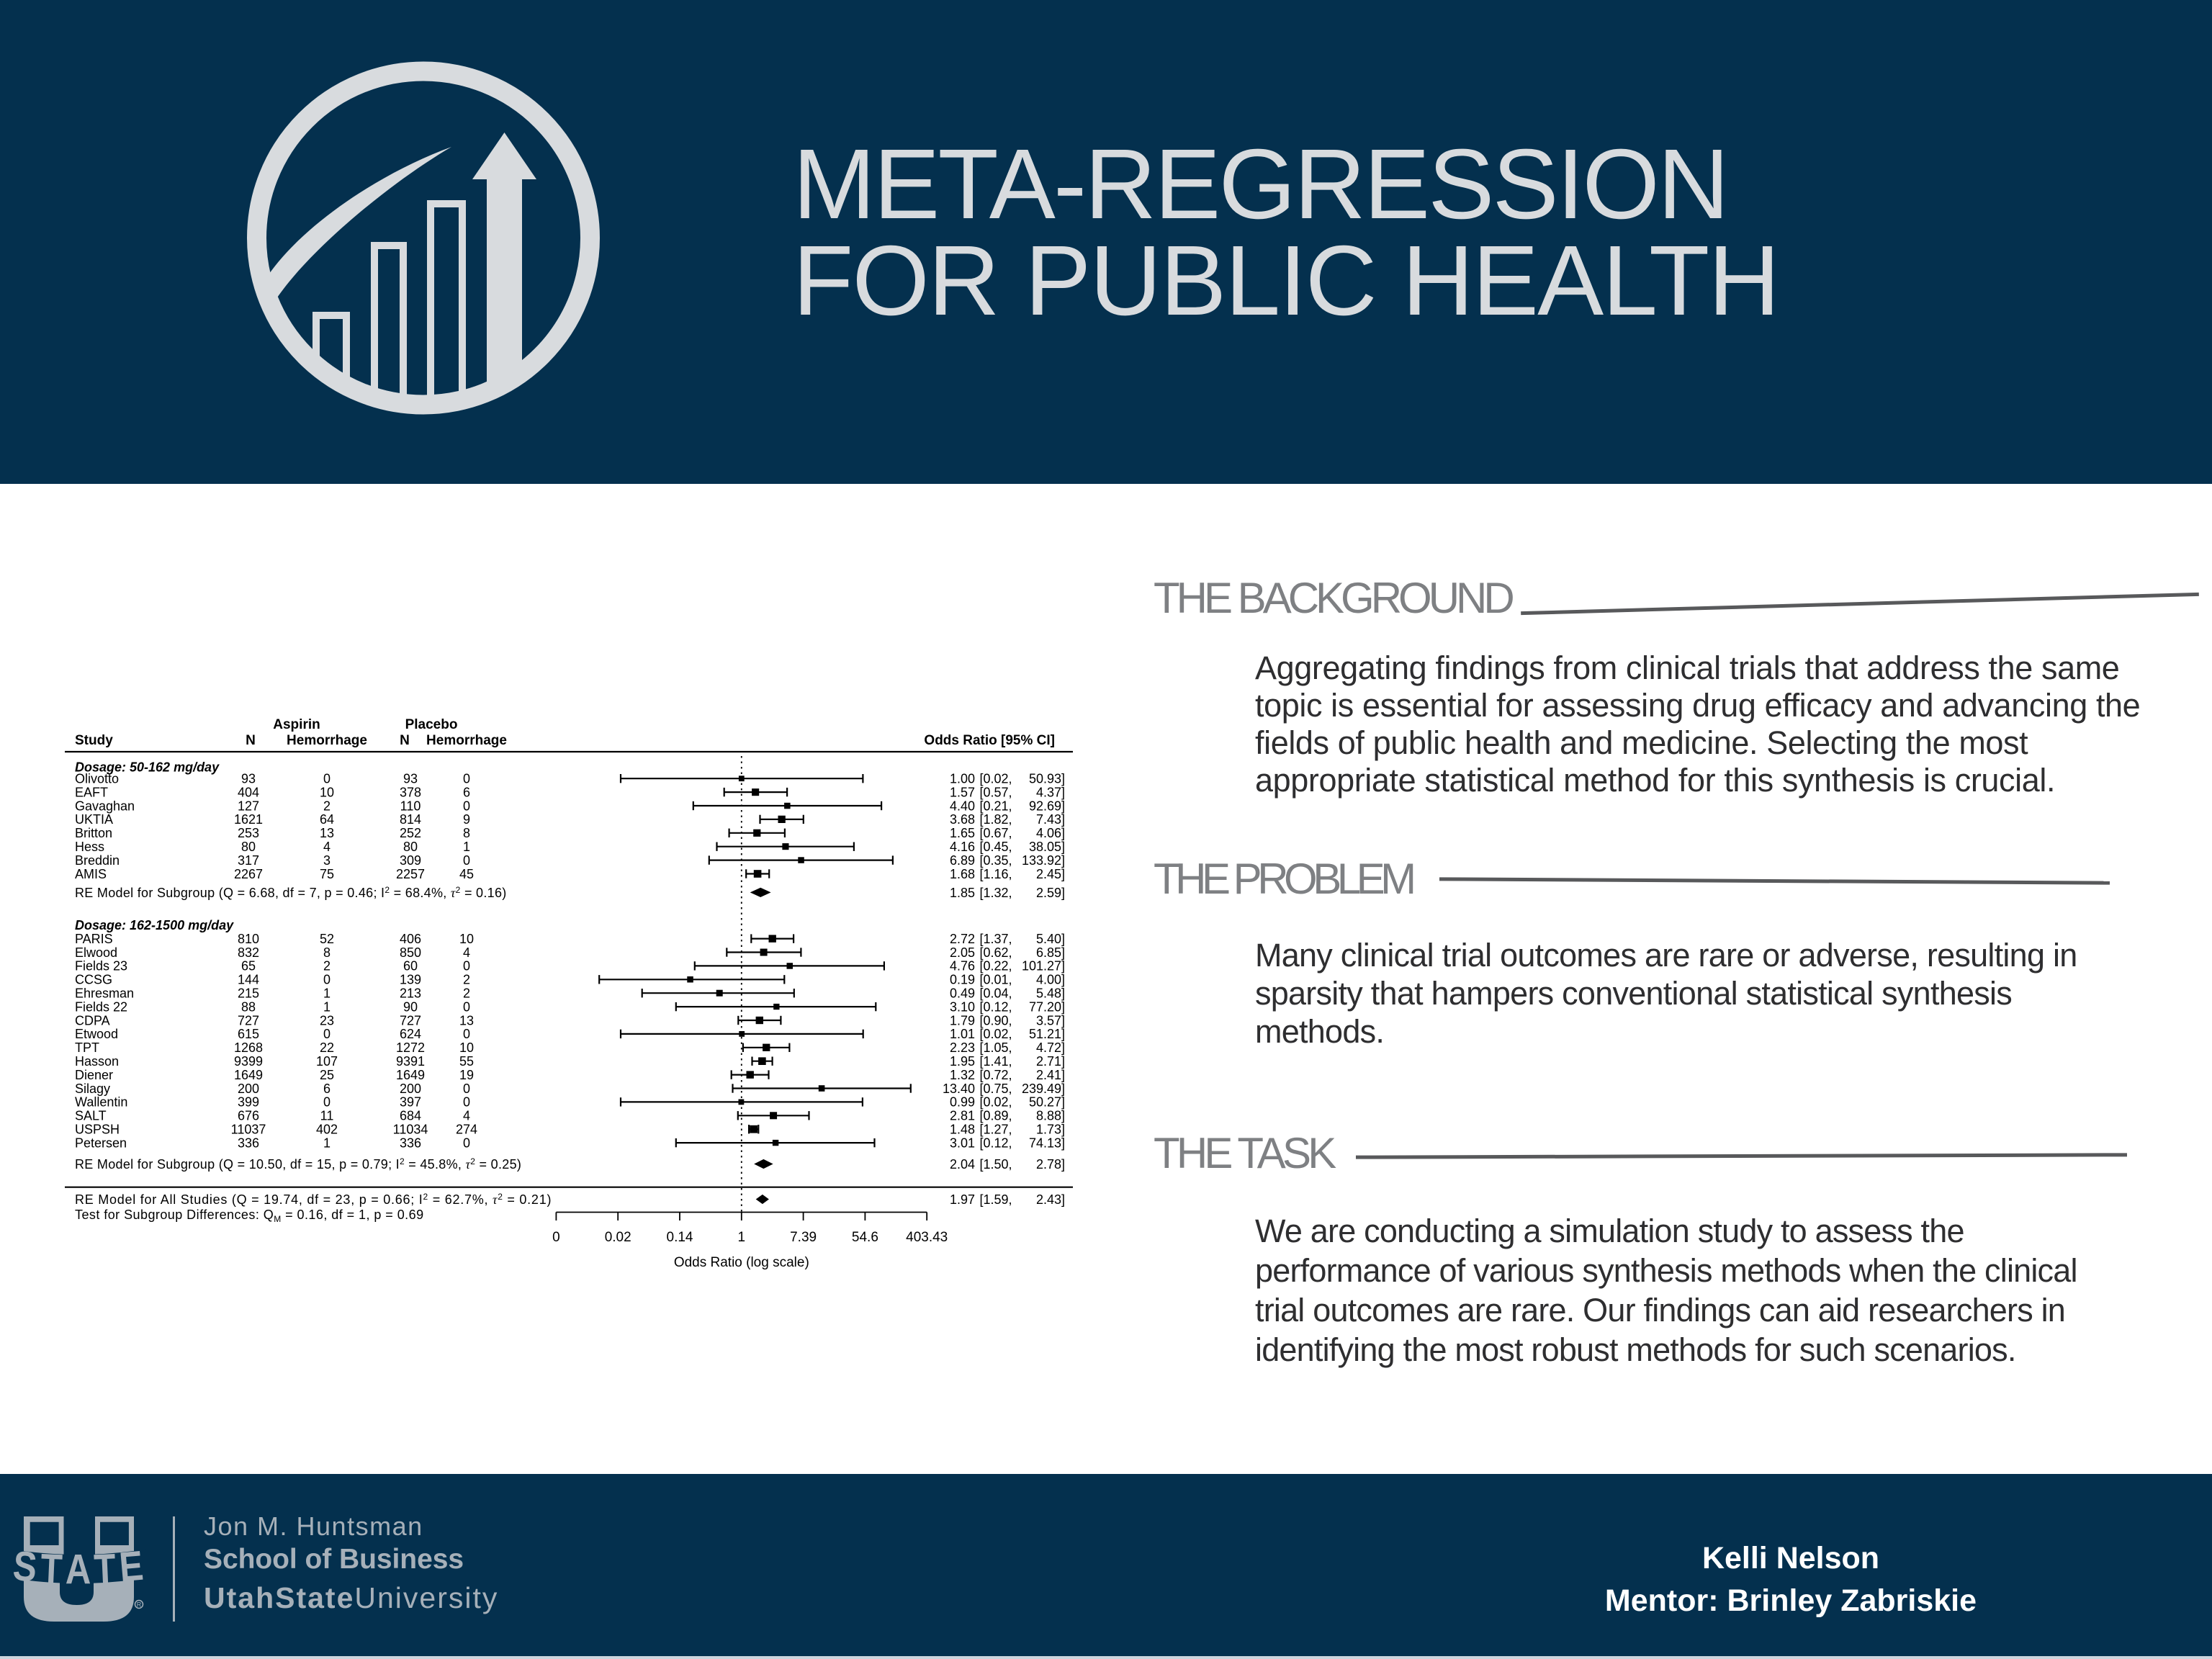 This screenshot has width=2212, height=1659. I want to click on svg-text: 399, so click(249, 1102).